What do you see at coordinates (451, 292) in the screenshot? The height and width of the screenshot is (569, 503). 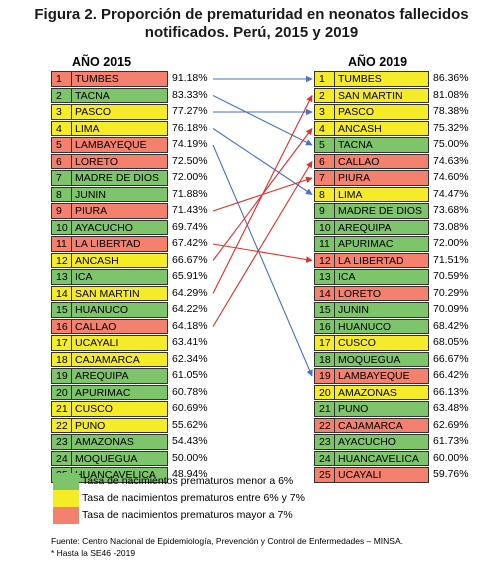 I see `row-2019-value-cell: 70.29%` at bounding box center [451, 292].